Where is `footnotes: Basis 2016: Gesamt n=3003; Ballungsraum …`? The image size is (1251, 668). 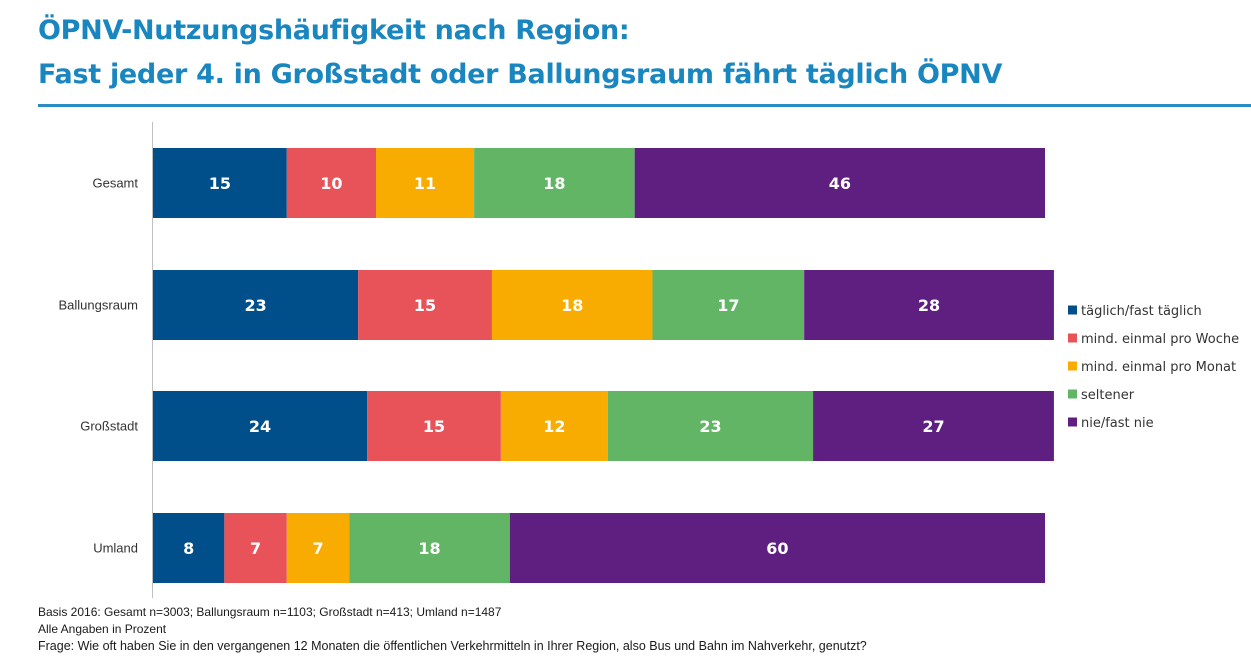 footnotes: Basis 2016: Gesamt n=3003; Ballungsraum … is located at coordinates (452, 629).